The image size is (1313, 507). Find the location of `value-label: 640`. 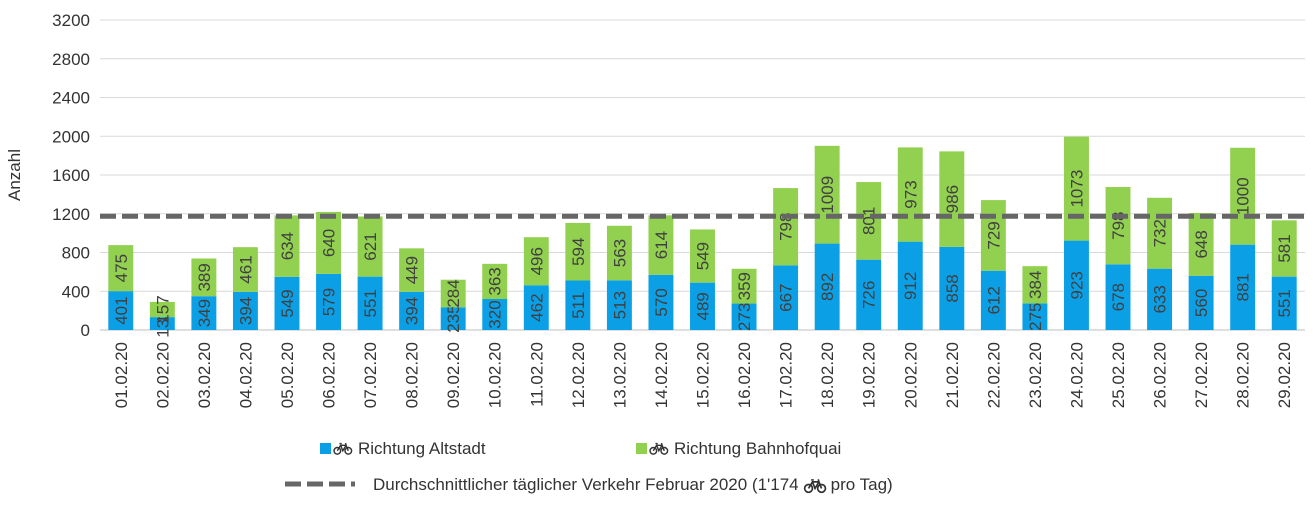

value-label: 640 is located at coordinates (329, 243).